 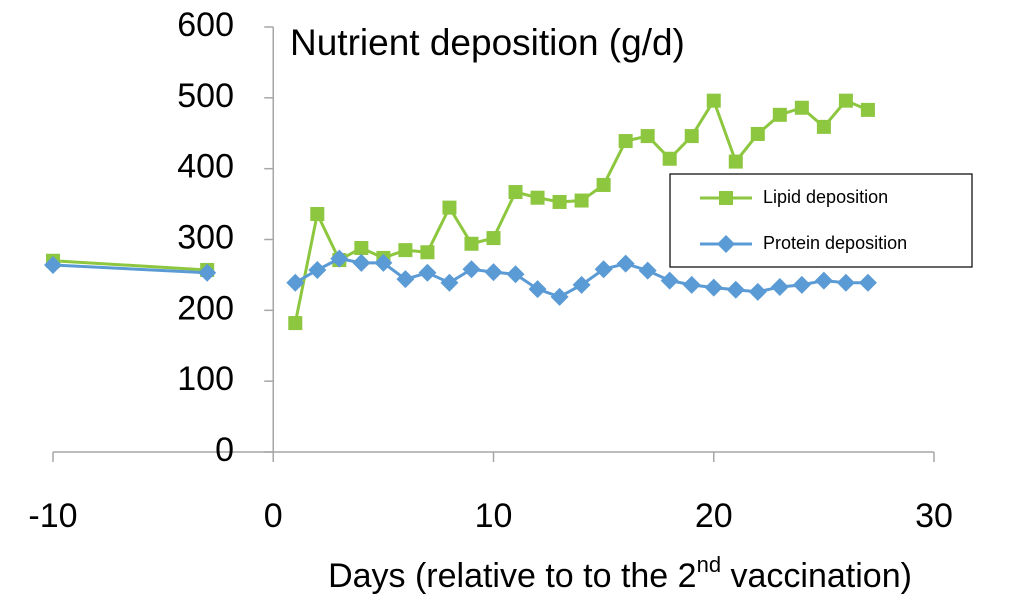 What do you see at coordinates (825, 197) in the screenshot?
I see `legend-label: Lipid deposition` at bounding box center [825, 197].